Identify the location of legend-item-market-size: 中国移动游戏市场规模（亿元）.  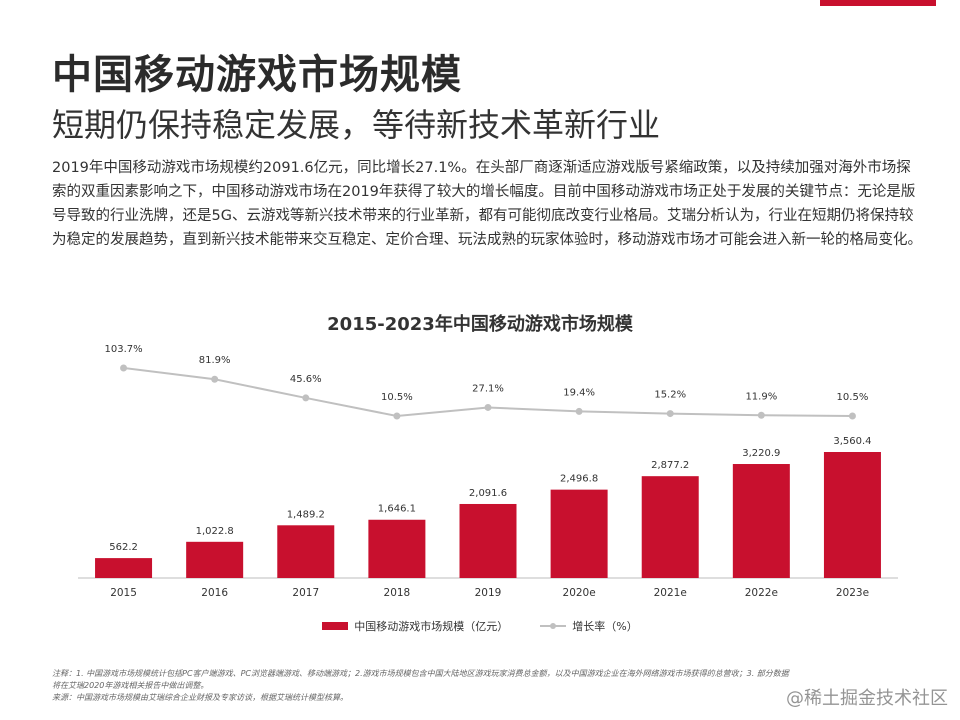
(415, 626).